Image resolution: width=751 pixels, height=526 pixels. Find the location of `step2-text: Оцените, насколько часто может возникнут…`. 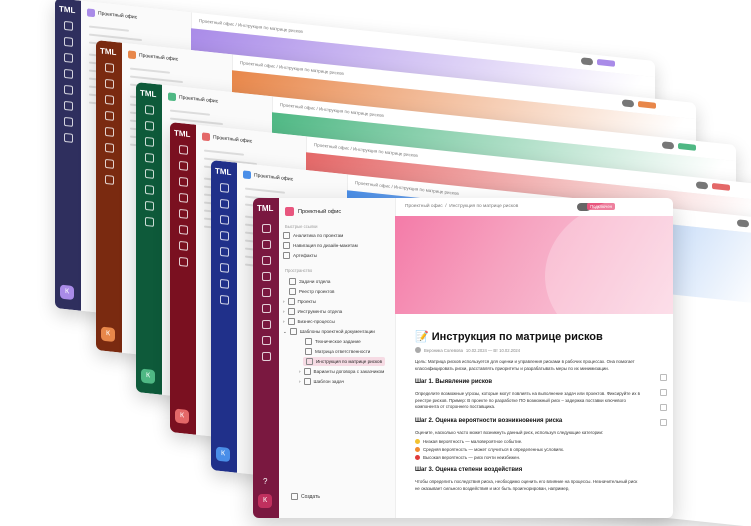

step2-text: Оцените, насколько часто может возникнут… is located at coordinates (509, 432).